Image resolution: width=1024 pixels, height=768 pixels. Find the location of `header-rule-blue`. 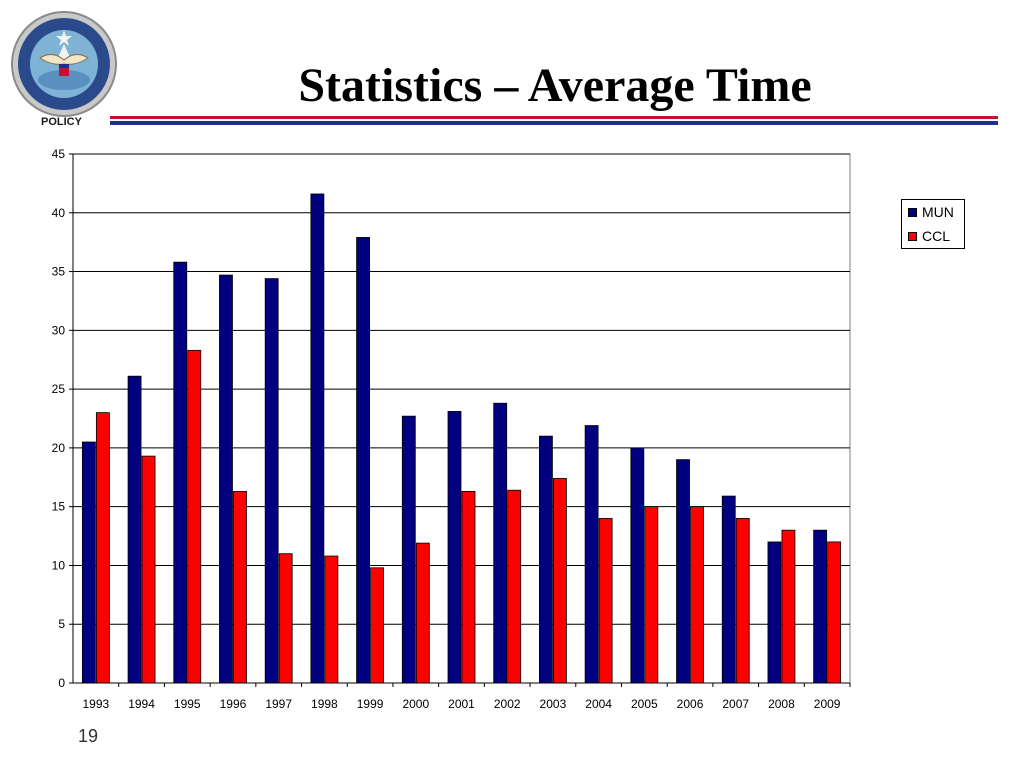

header-rule-blue is located at coordinates (554, 123).